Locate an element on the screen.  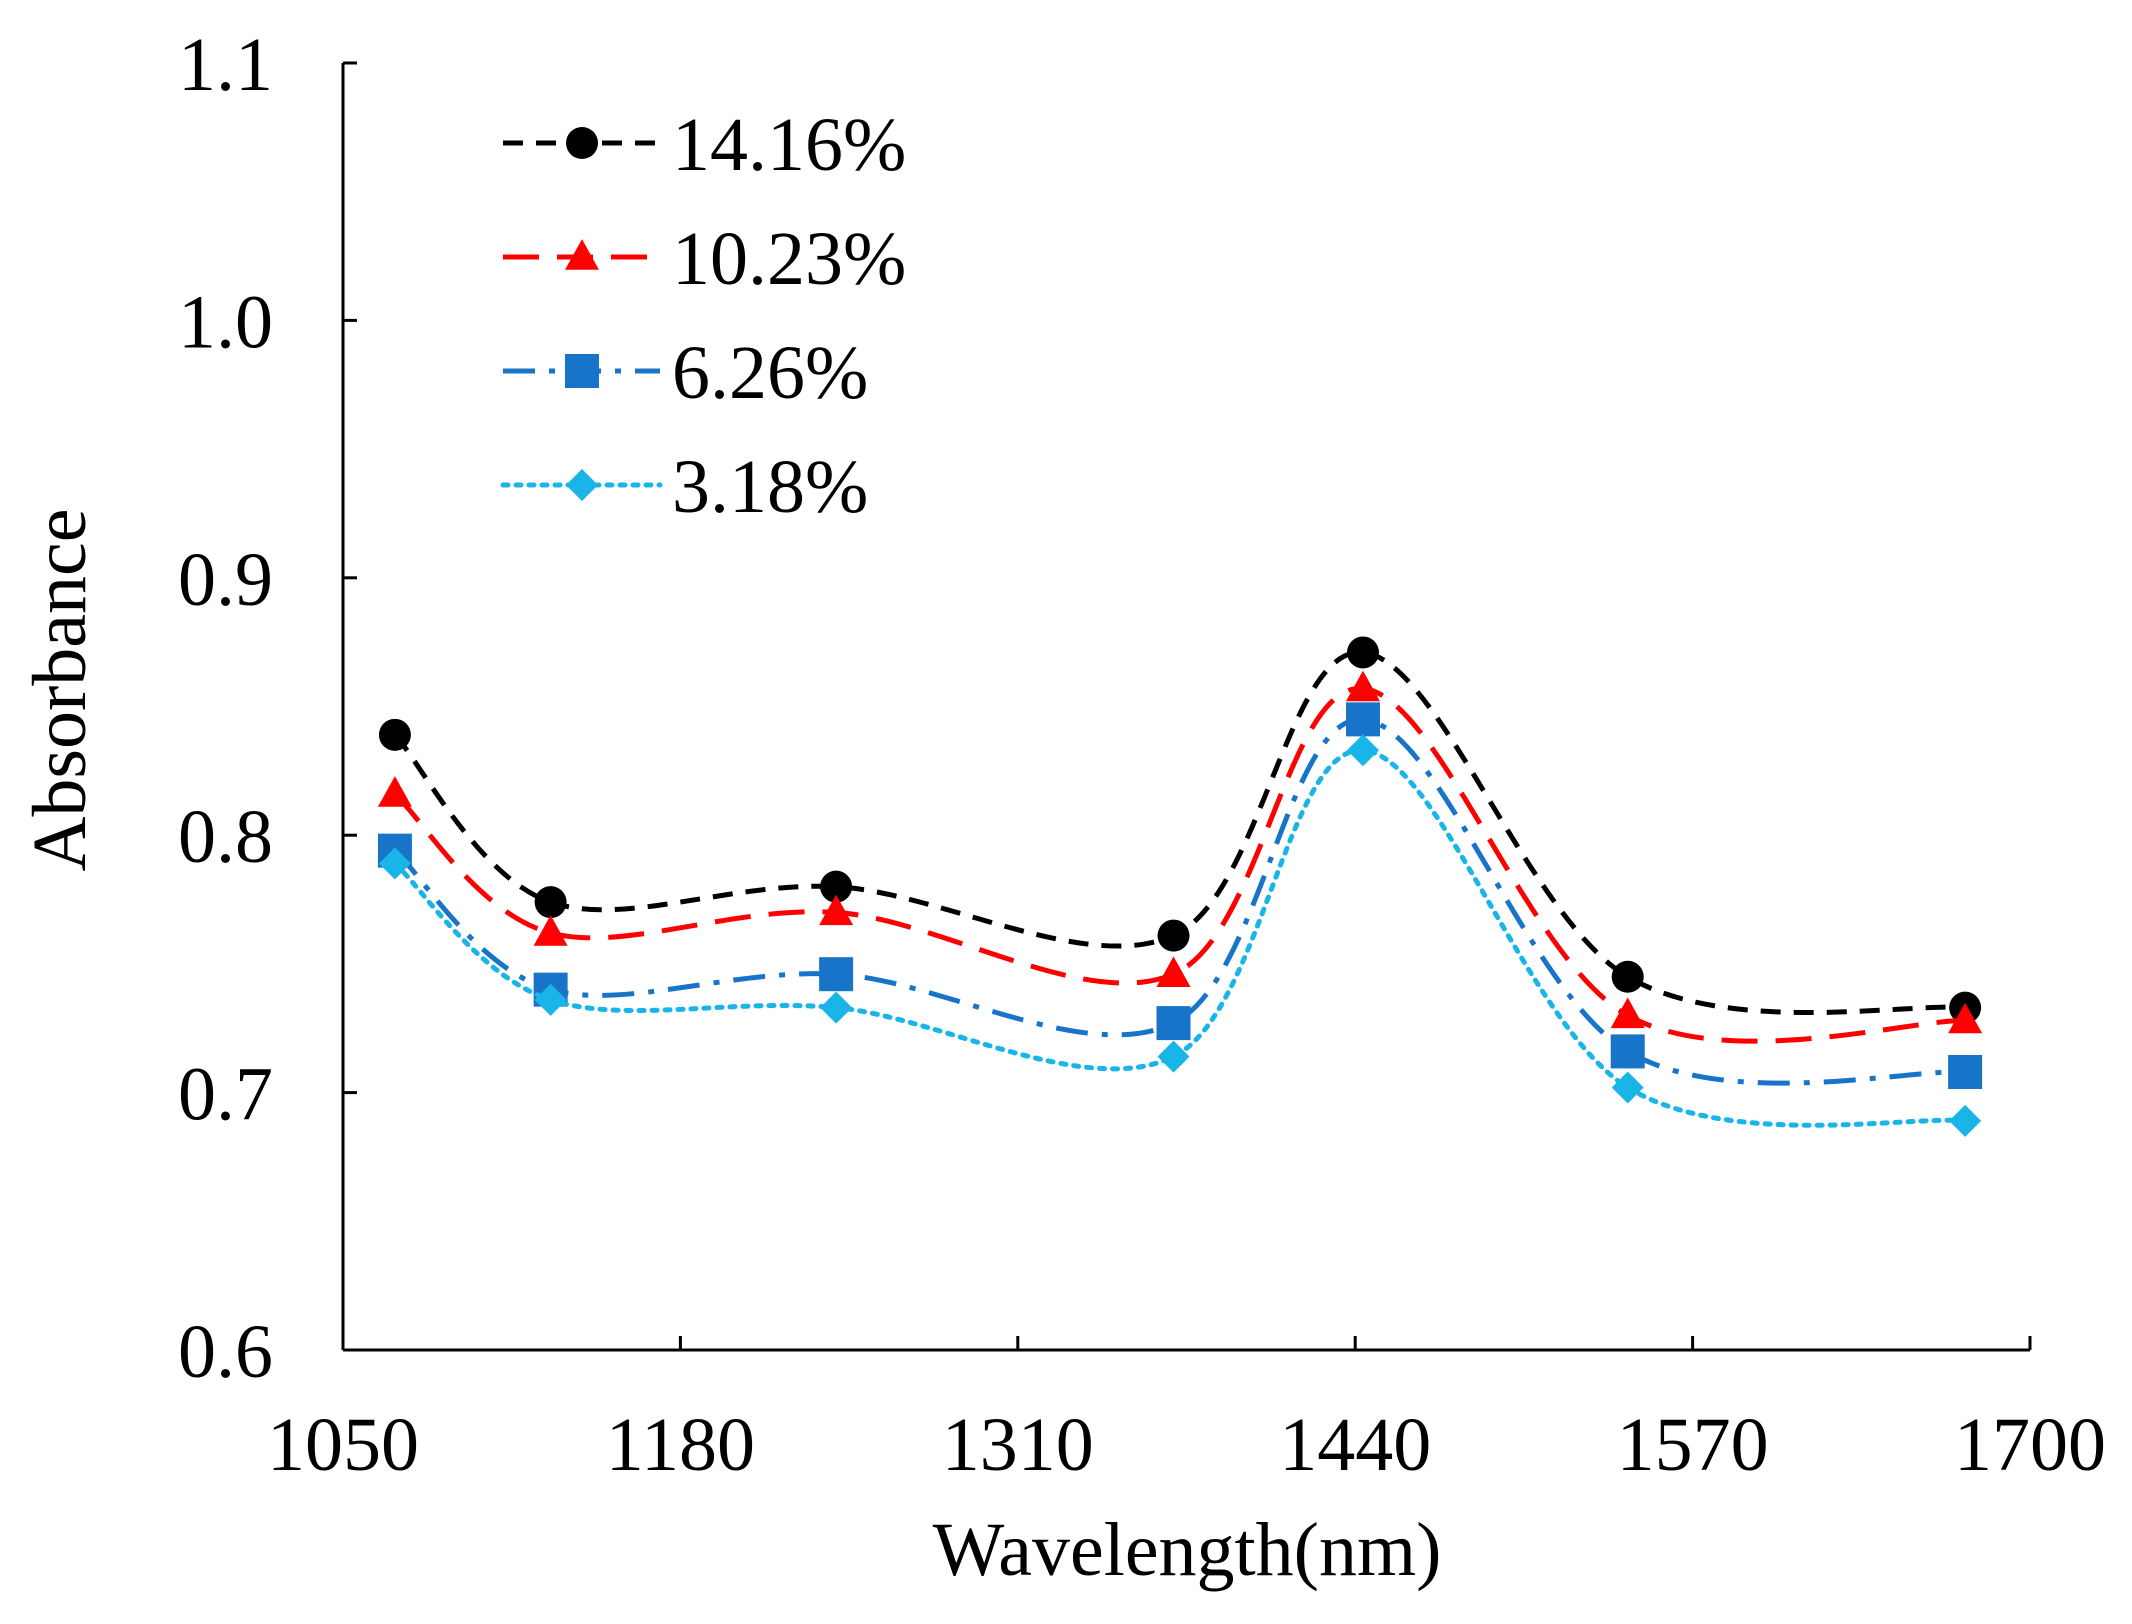
legend-item: 6.26% is located at coordinates (685, 373).